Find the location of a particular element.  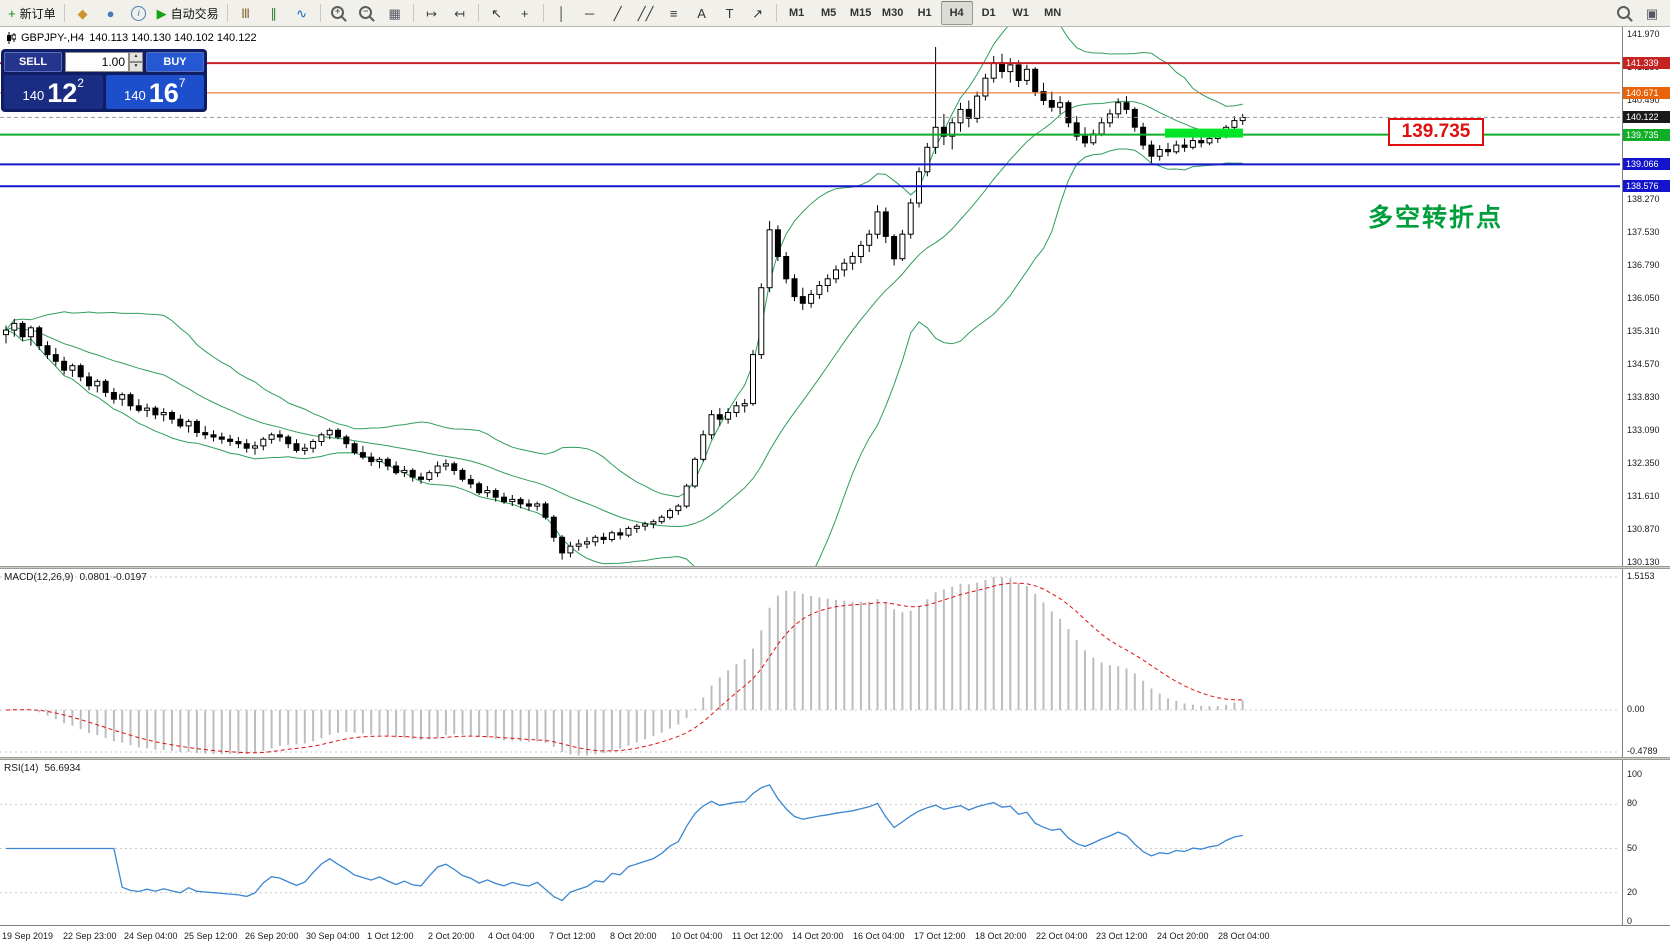

price-level-tag: 138.576 is located at coordinates (1646, 186).